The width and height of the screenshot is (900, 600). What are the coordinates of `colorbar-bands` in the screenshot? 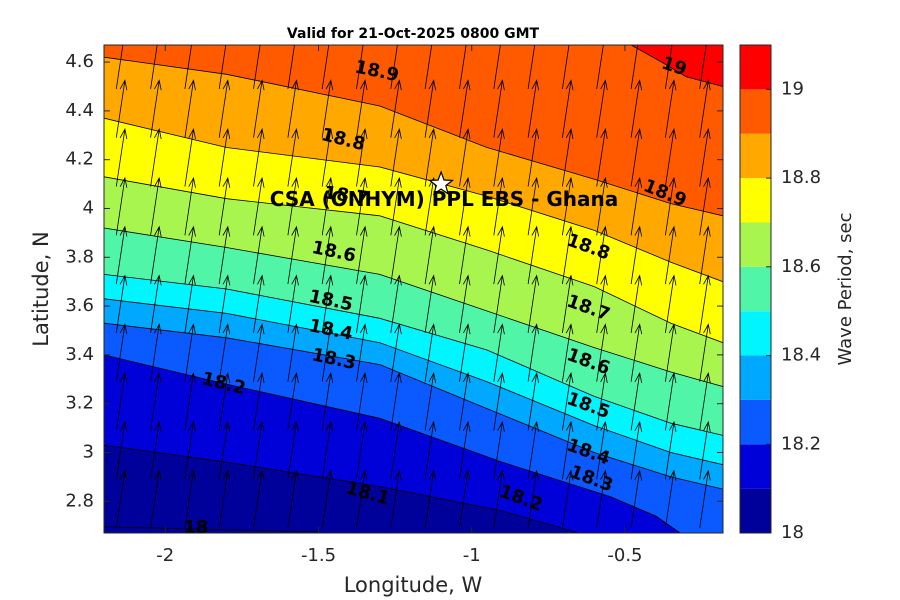 It's located at (755, 289).